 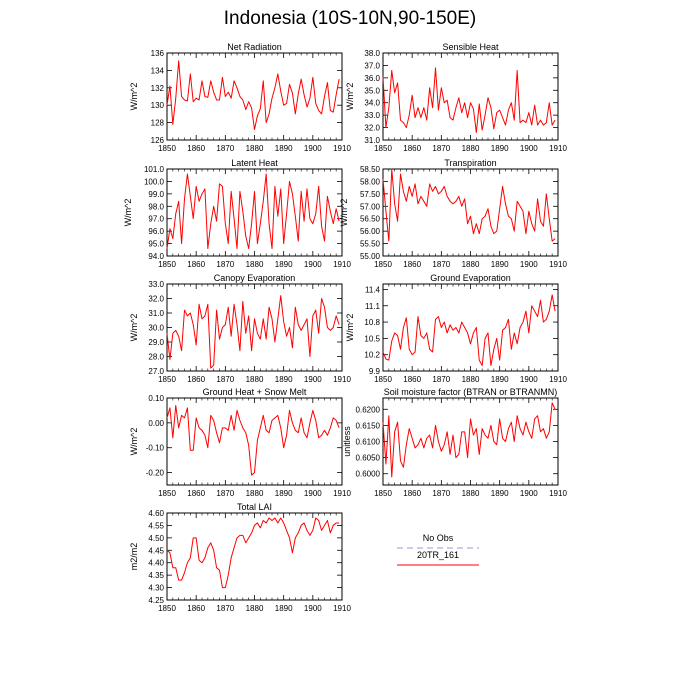 I want to click on y-tick-label: 35.0, so click(x=372, y=90).